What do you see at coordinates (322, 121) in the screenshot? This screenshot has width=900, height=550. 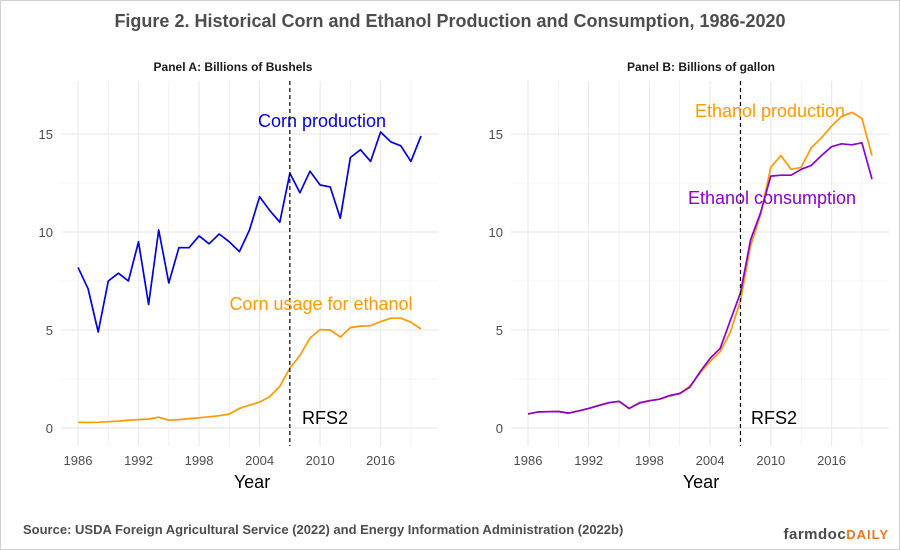 I see `corn-production-label: Corn production` at bounding box center [322, 121].